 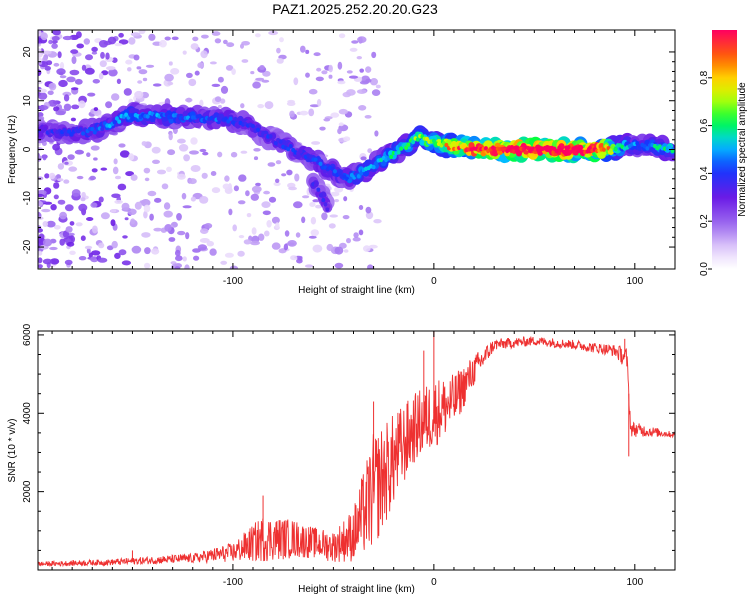 What do you see at coordinates (634, 281) in the screenshot?
I see `x-tick-label: 100` at bounding box center [634, 281].